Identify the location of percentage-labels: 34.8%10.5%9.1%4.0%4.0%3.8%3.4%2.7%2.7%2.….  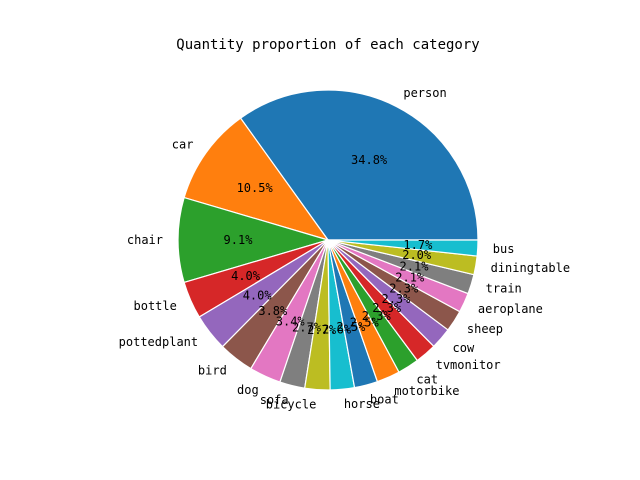
(329, 245).